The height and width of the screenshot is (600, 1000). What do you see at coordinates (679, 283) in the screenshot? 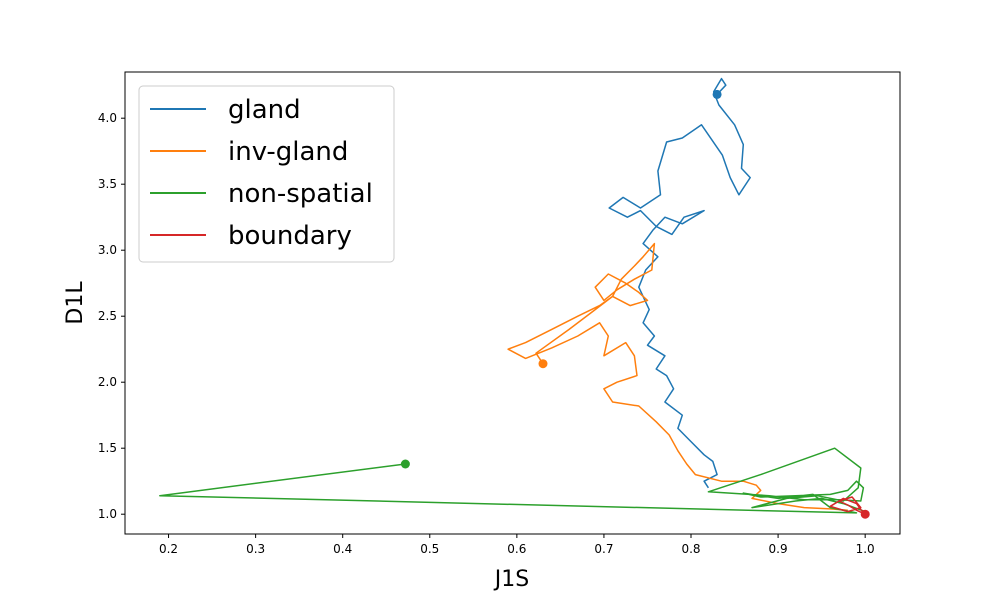
I see `series-line-gland` at bounding box center [679, 283].